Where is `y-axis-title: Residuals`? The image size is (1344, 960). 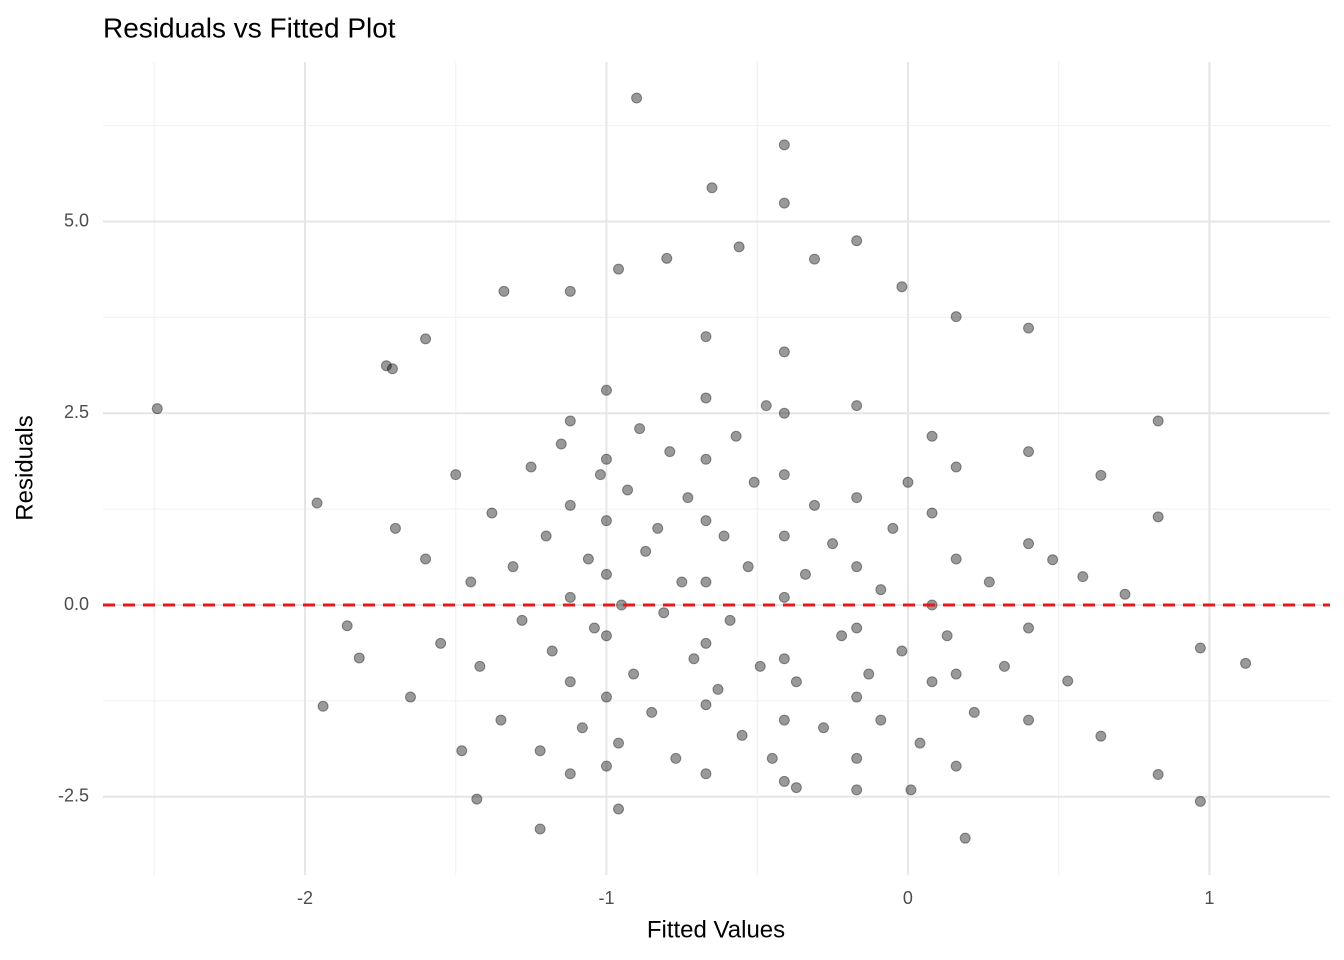
y-axis-title: Residuals is located at coordinates (24, 467).